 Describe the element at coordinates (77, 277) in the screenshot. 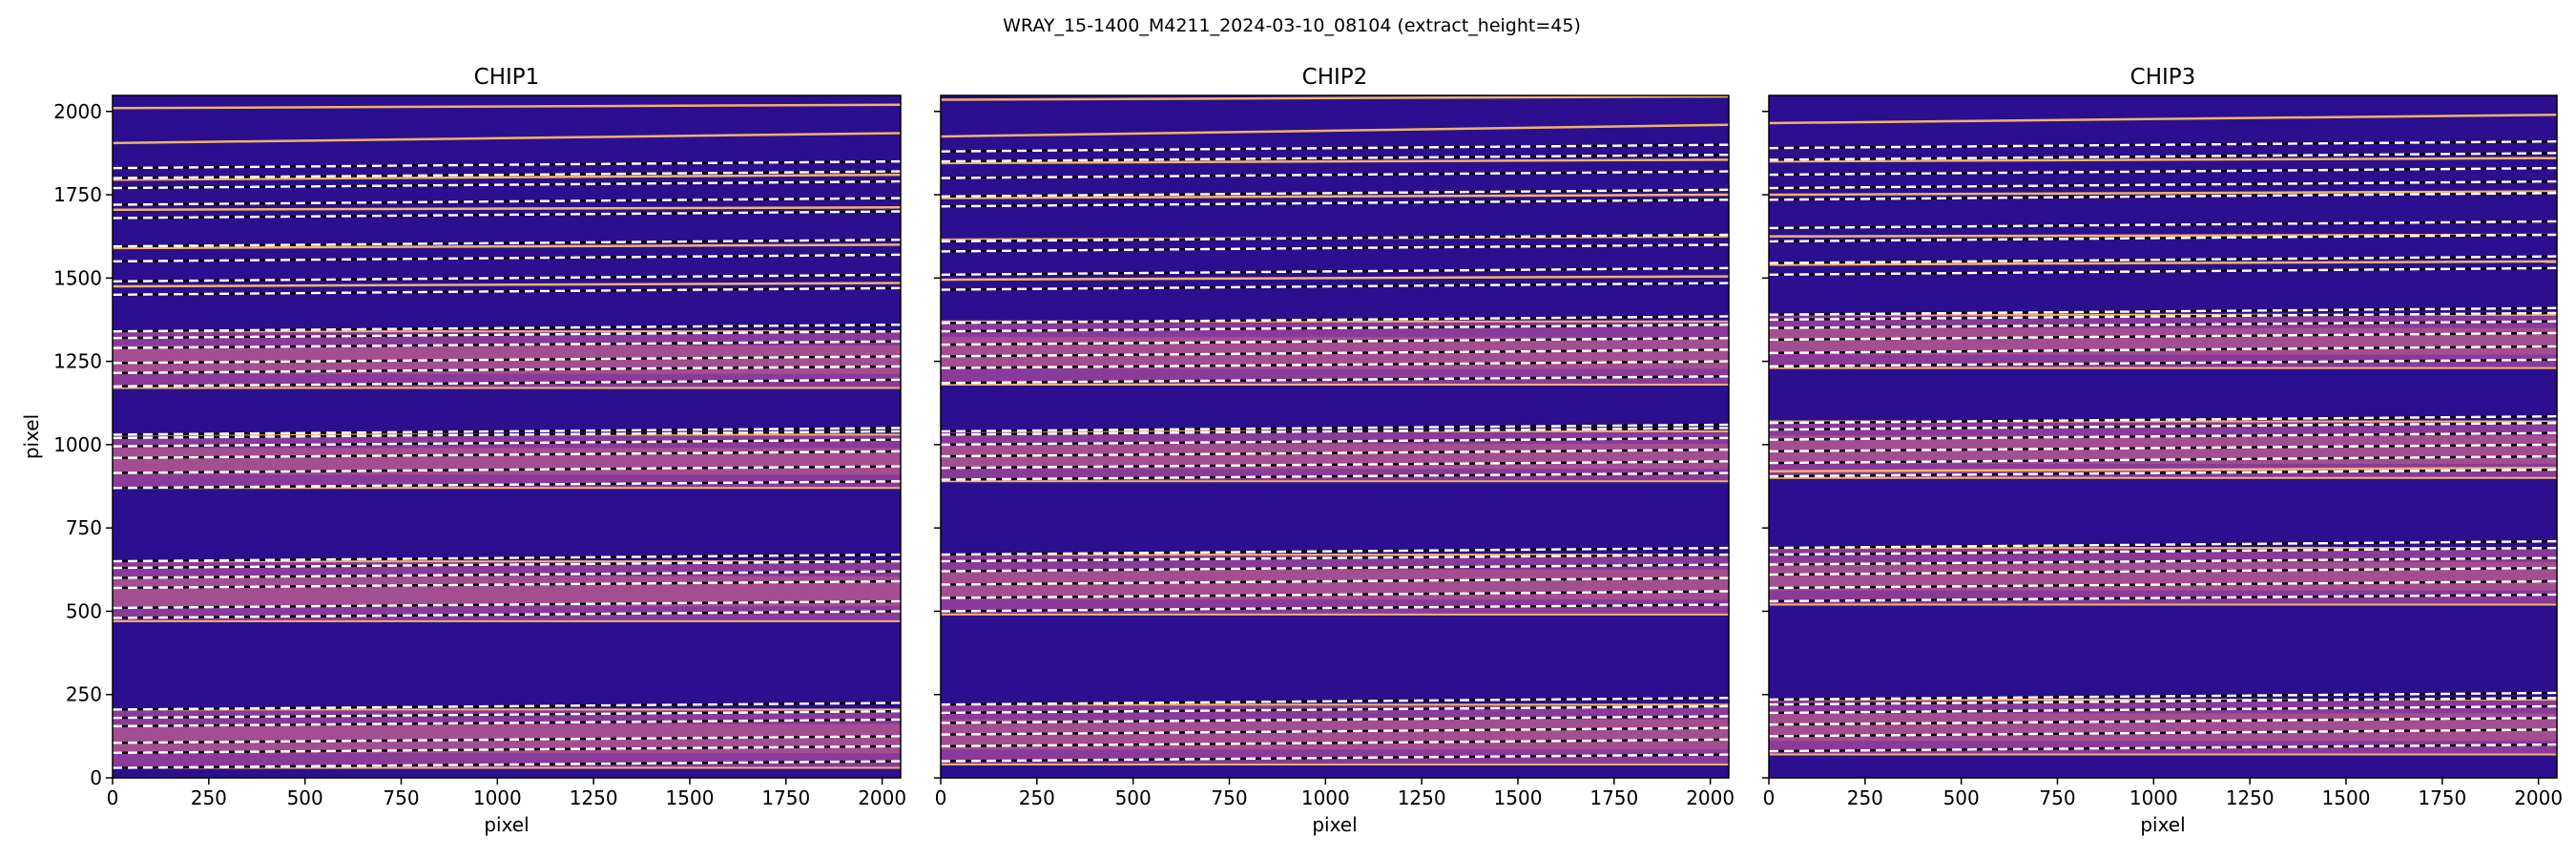

I see `y-tick-label: 1500` at that location.